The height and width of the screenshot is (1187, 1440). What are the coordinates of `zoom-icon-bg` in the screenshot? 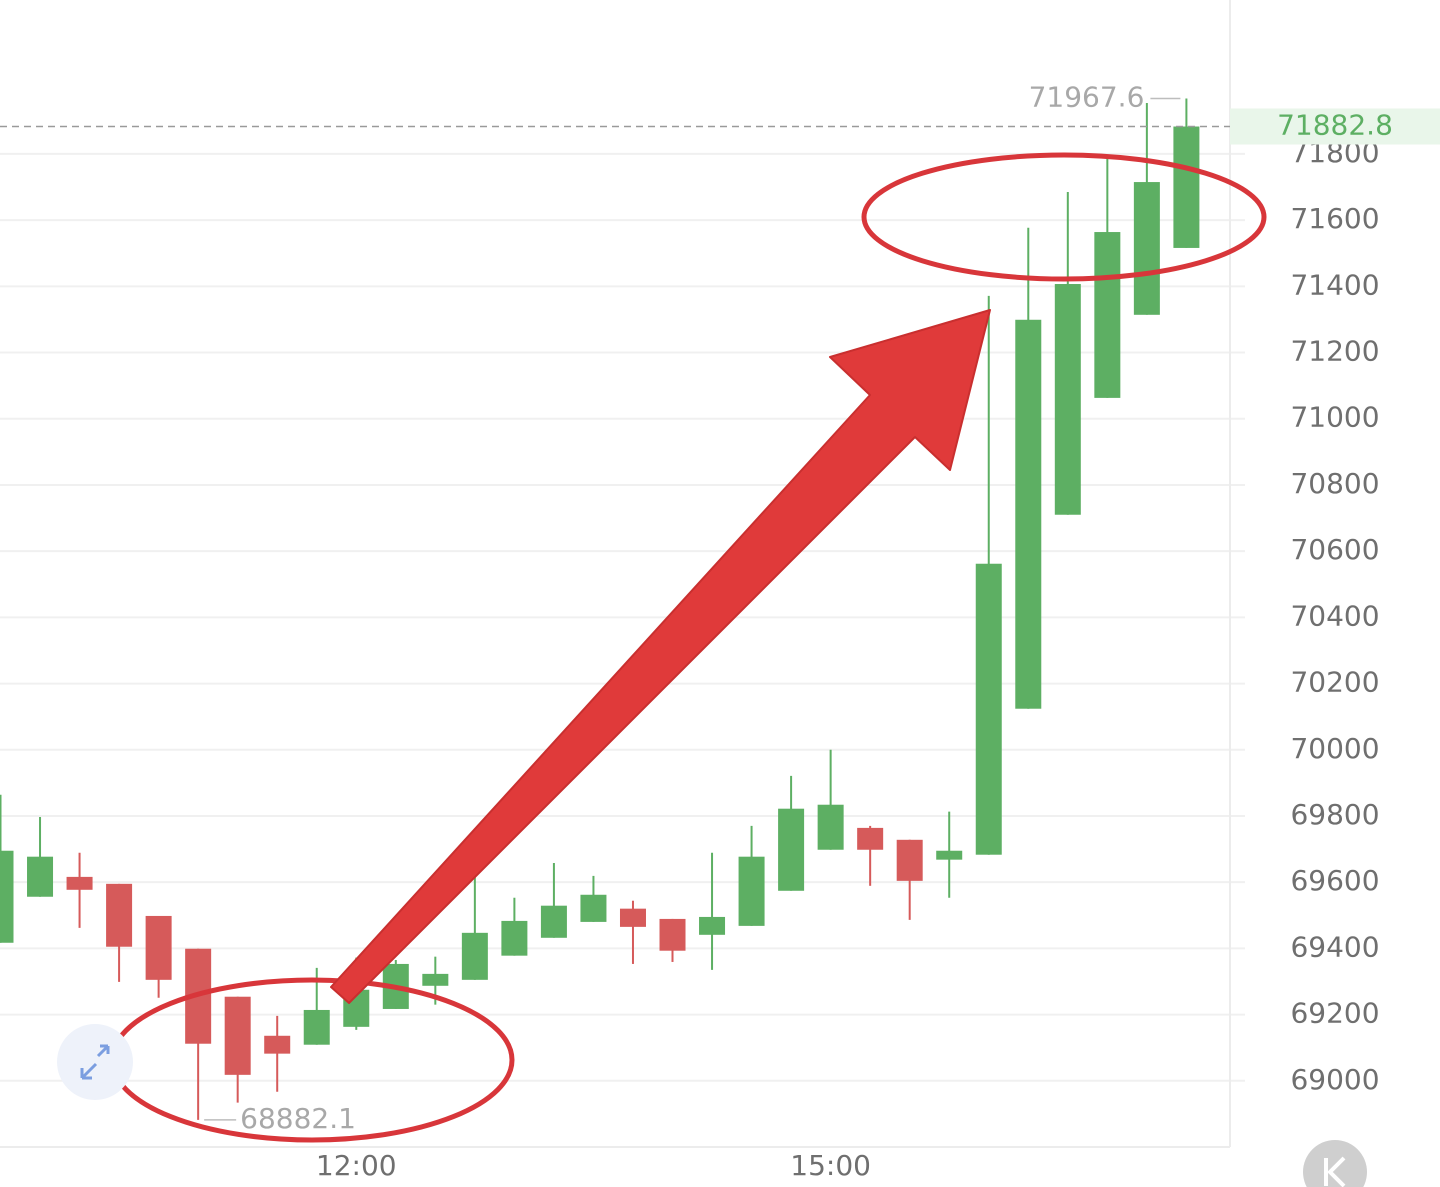 It's located at (95, 1062).